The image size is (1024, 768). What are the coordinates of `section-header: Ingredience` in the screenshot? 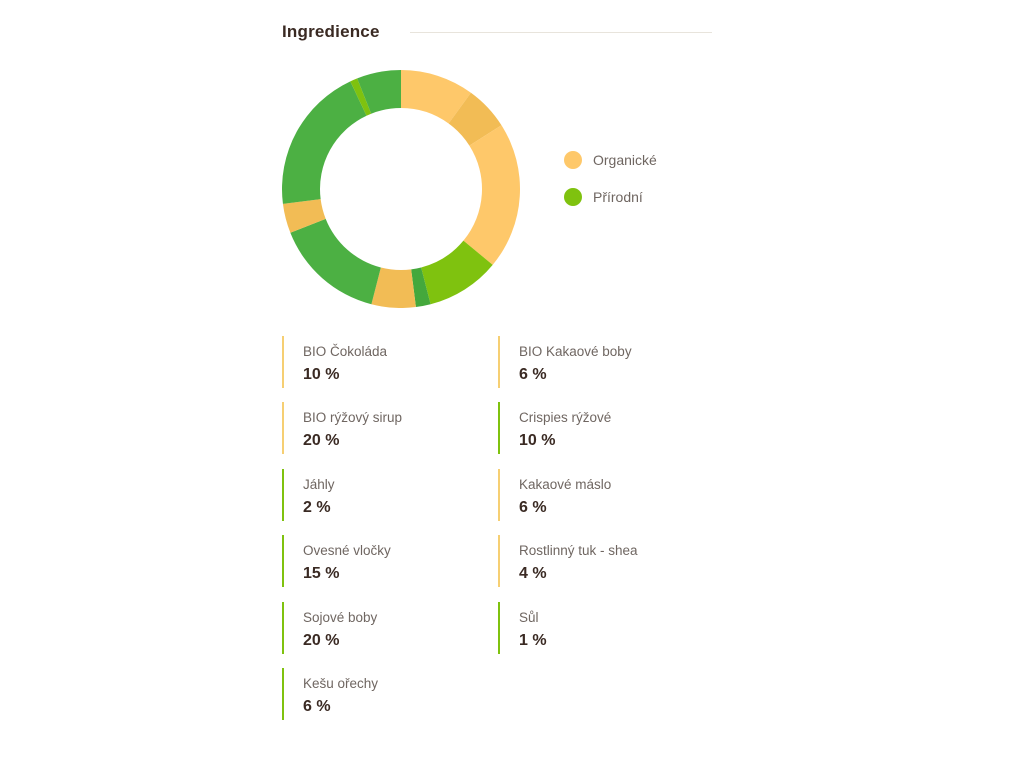 It's located at (497, 32).